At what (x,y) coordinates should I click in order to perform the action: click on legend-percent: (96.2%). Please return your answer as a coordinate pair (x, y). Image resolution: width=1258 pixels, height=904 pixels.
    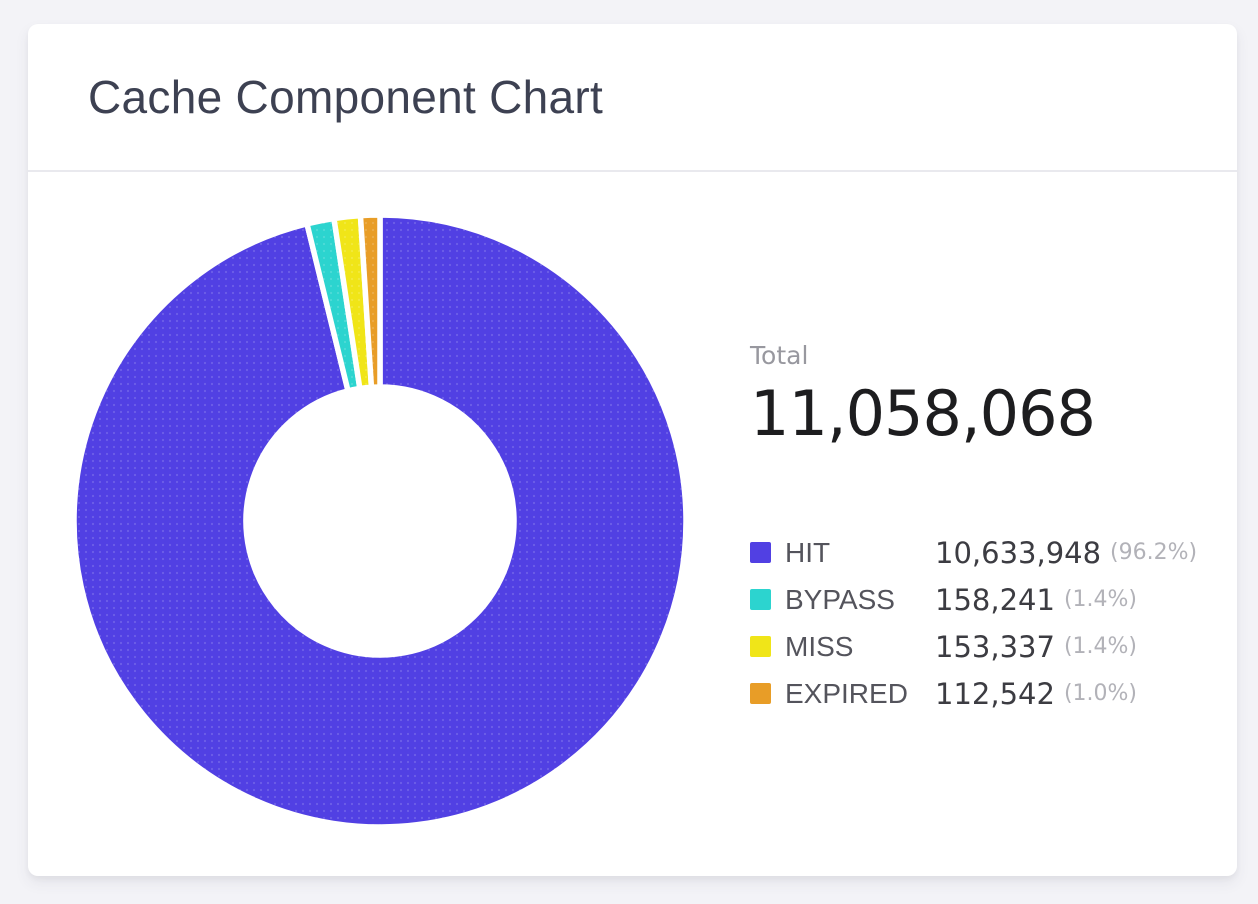
    Looking at the image, I should click on (1154, 552).